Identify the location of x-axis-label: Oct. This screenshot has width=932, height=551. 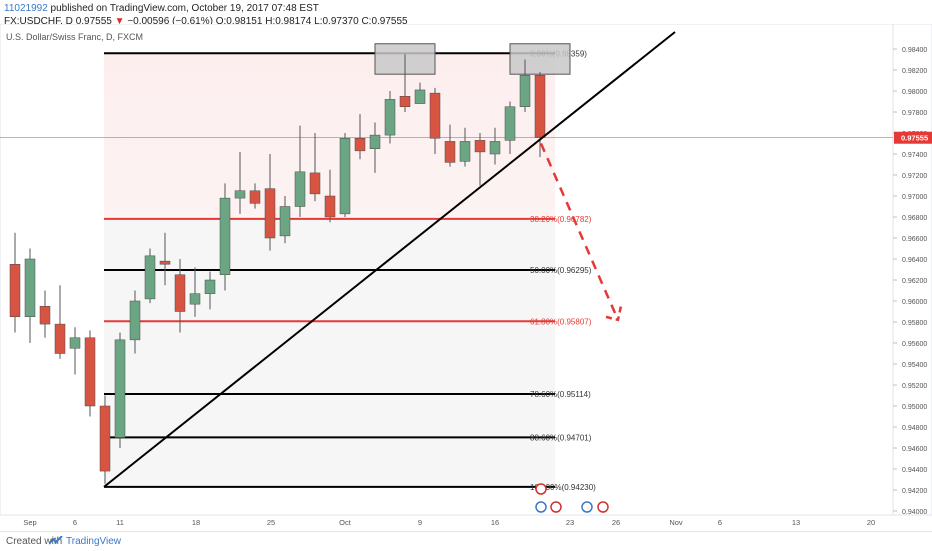
(345, 522).